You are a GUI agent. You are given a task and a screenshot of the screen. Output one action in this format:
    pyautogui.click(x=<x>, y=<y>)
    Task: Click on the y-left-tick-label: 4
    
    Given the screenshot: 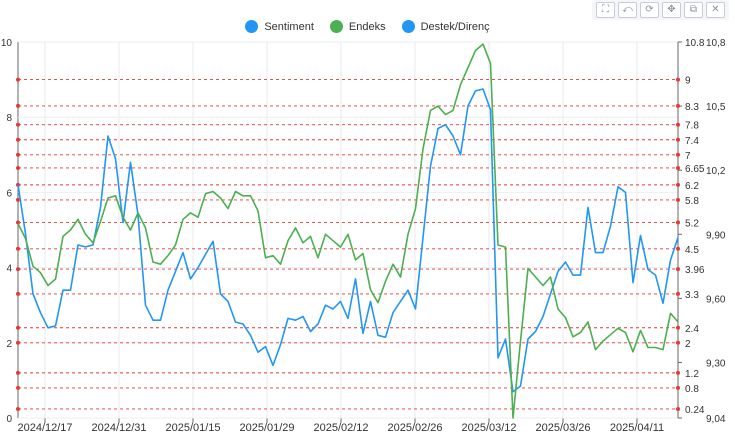 What is the action you would take?
    pyautogui.click(x=9, y=269)
    